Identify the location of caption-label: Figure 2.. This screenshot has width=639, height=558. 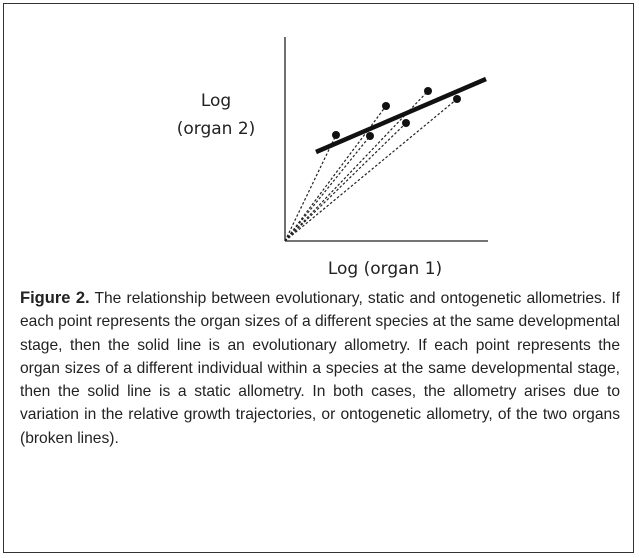
(55, 298).